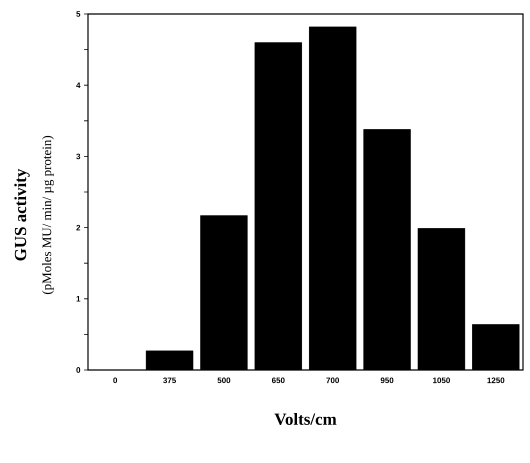 The image size is (530, 463). What do you see at coordinates (305, 418) in the screenshot?
I see `x-axis-title: Volts/cm` at bounding box center [305, 418].